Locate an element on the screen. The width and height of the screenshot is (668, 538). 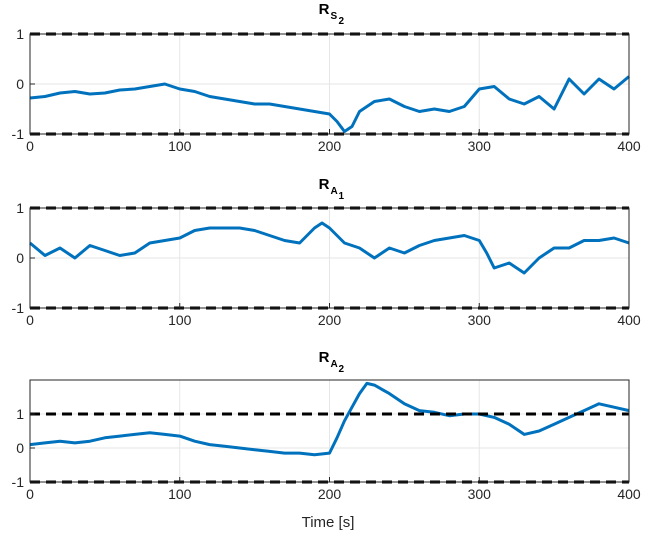
panel-title-sub: S is located at coordinates (334, 16).